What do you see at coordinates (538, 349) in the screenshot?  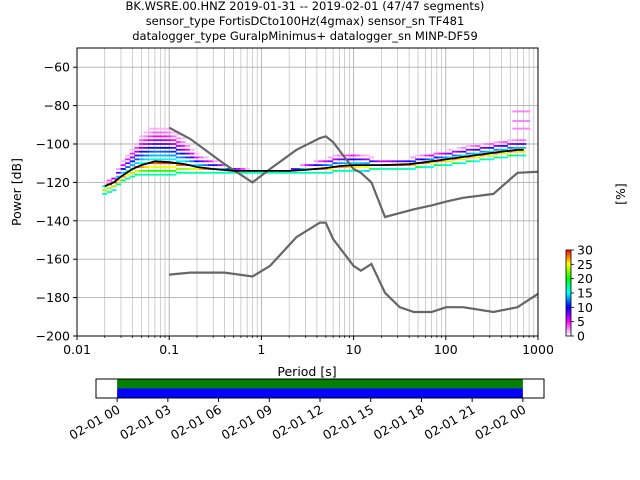 I see `x-tick-label: 1000` at bounding box center [538, 349].